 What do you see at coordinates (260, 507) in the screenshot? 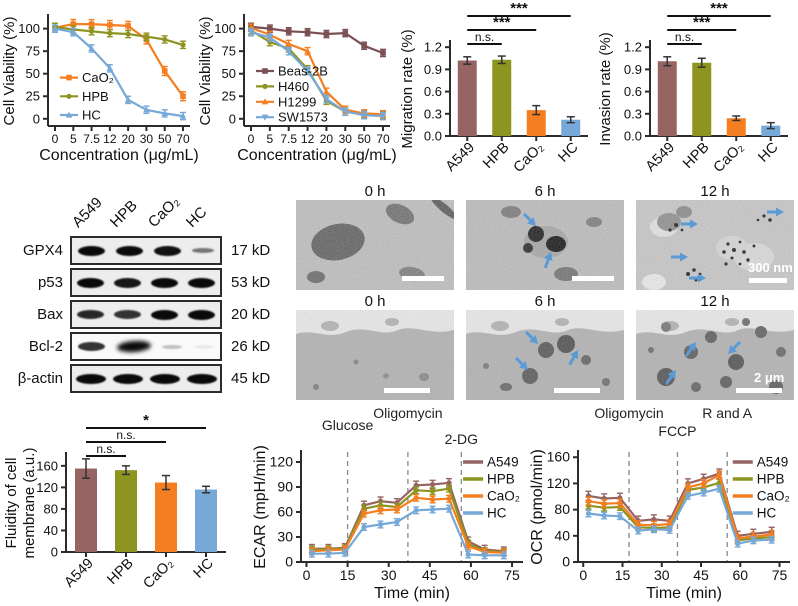
I see `svg-text: ECAR (mpH/min)` at bounding box center [260, 507].